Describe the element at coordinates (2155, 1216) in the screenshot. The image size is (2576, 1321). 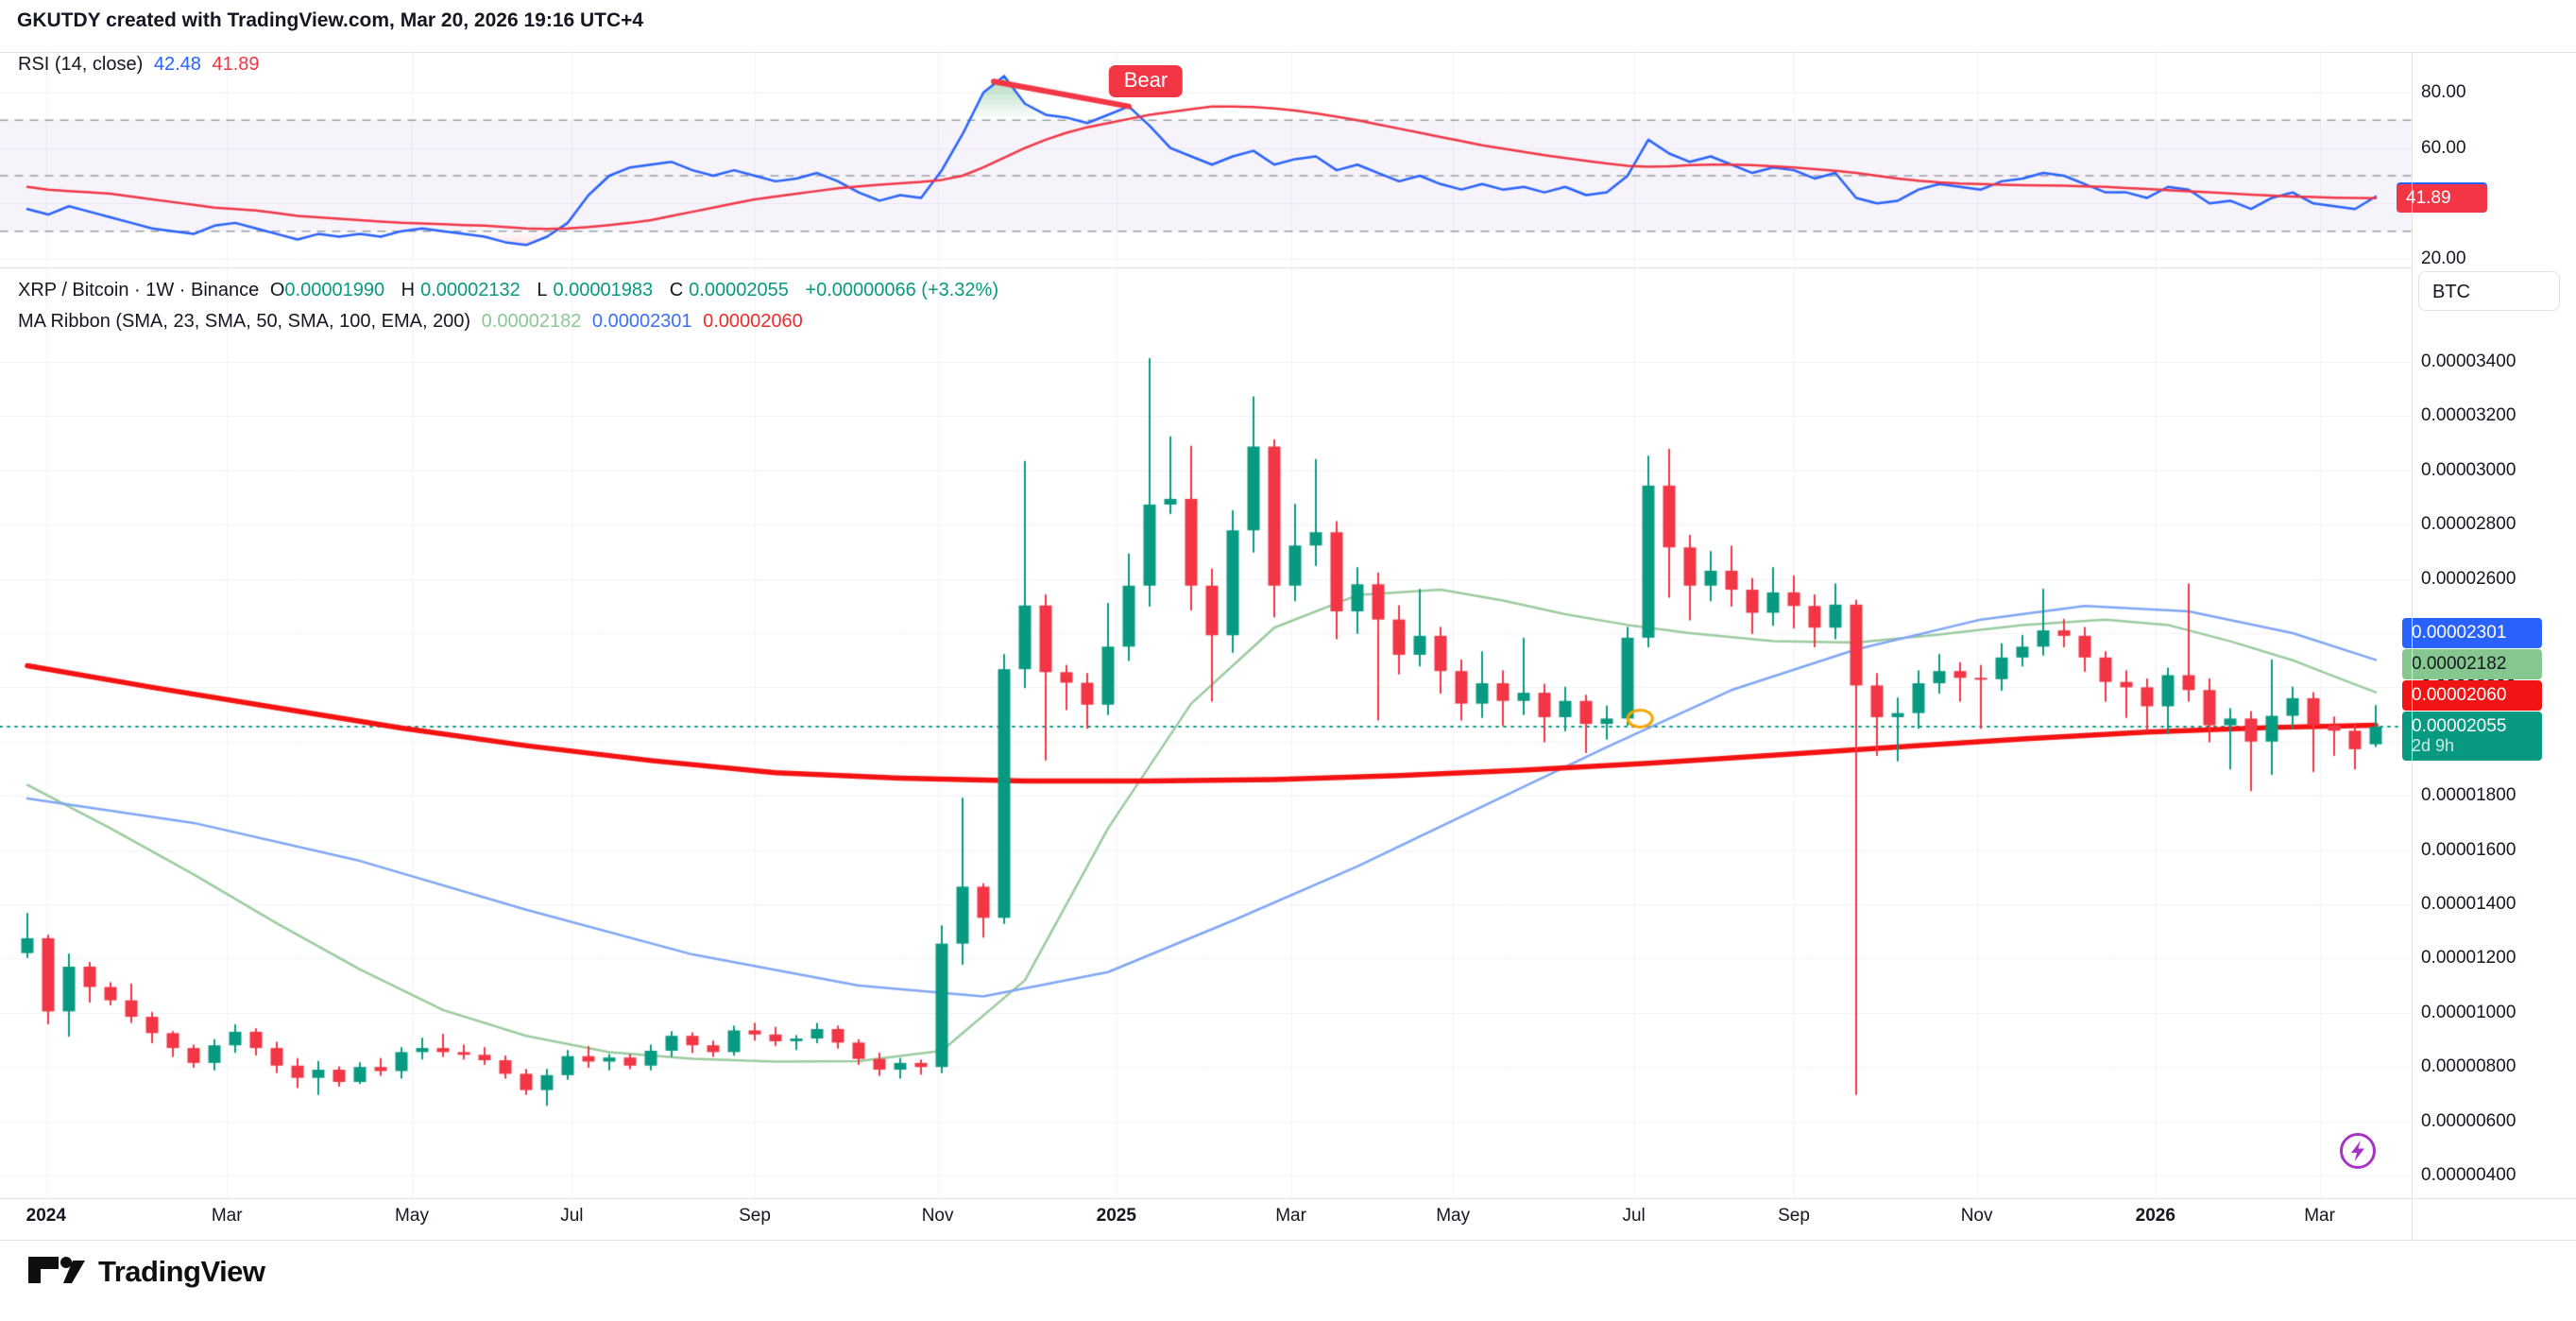
I see `x-axis-label: 2026` at that location.